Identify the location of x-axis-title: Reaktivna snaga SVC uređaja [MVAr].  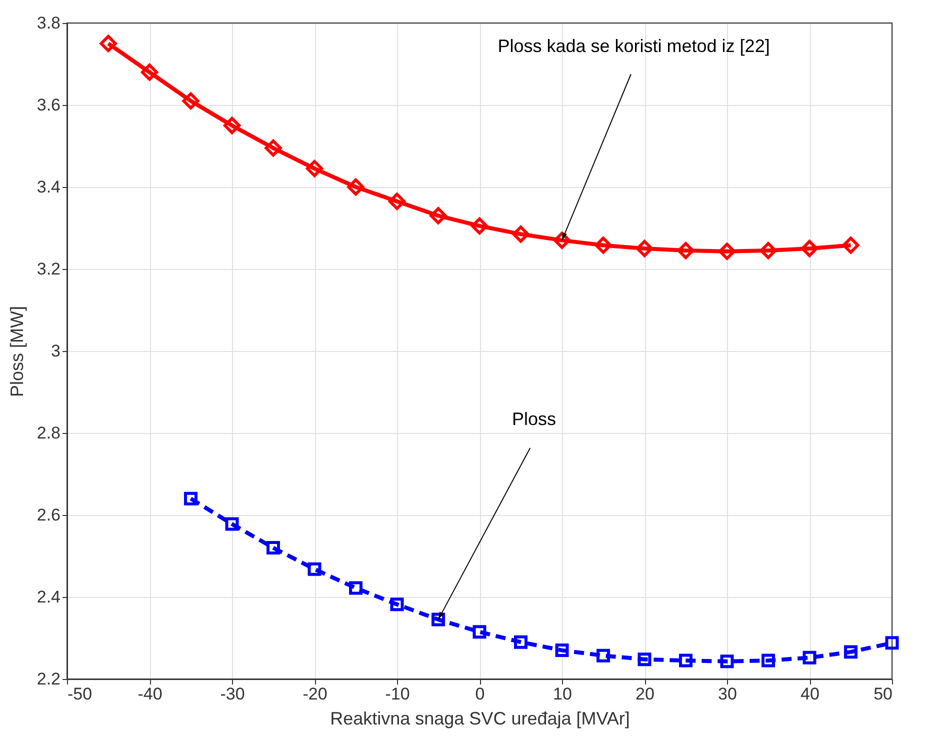
(480, 718).